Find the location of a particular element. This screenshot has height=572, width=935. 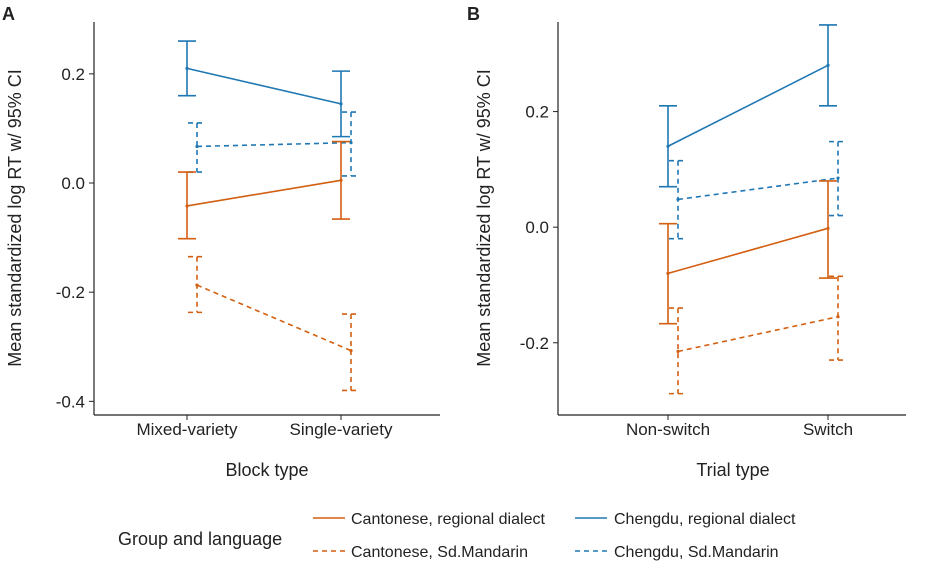

panel-a-y-axis-title: Mean standardized log RT w/ 95% CI is located at coordinates (15, 218).